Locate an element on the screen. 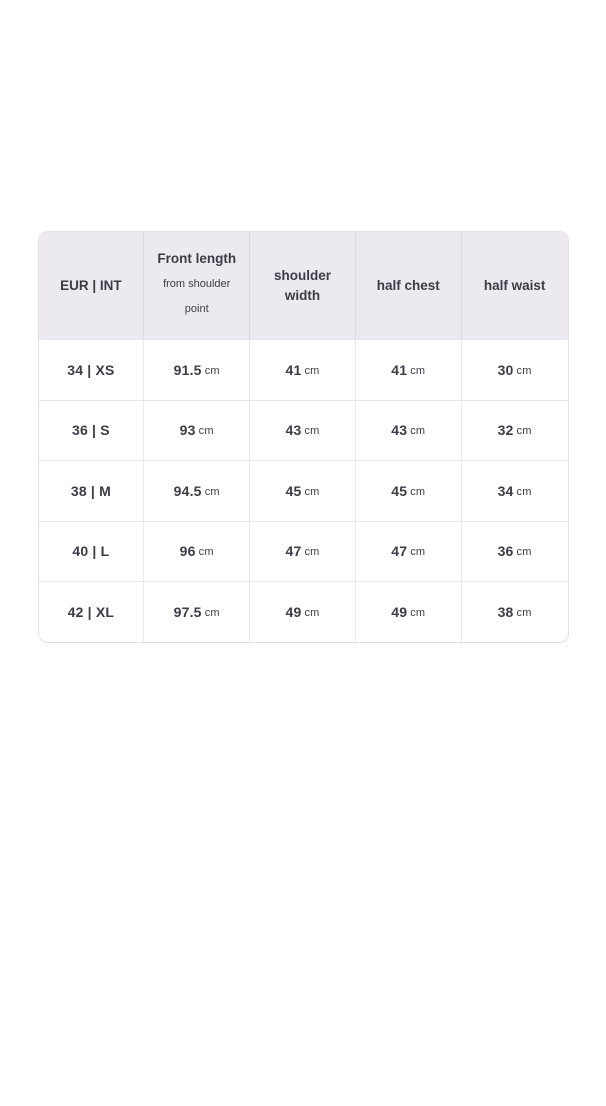 This screenshot has height=1106, width=606. value-number: 96 is located at coordinates (187, 551).